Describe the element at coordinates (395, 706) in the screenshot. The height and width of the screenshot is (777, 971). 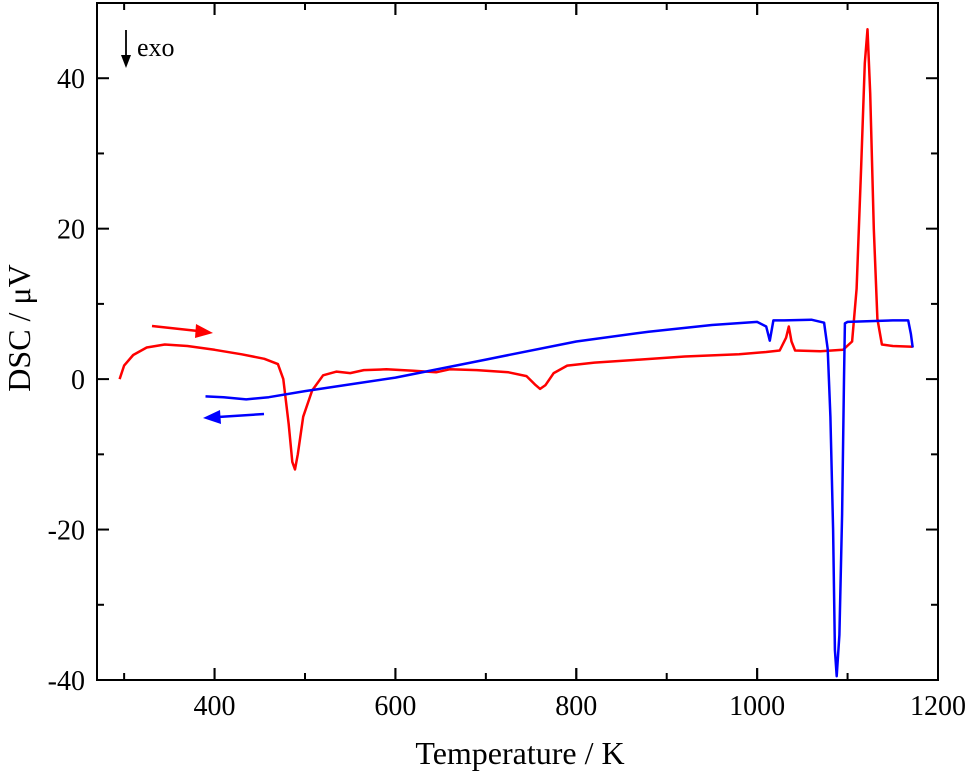
I see `x-tick-label: 600` at that location.